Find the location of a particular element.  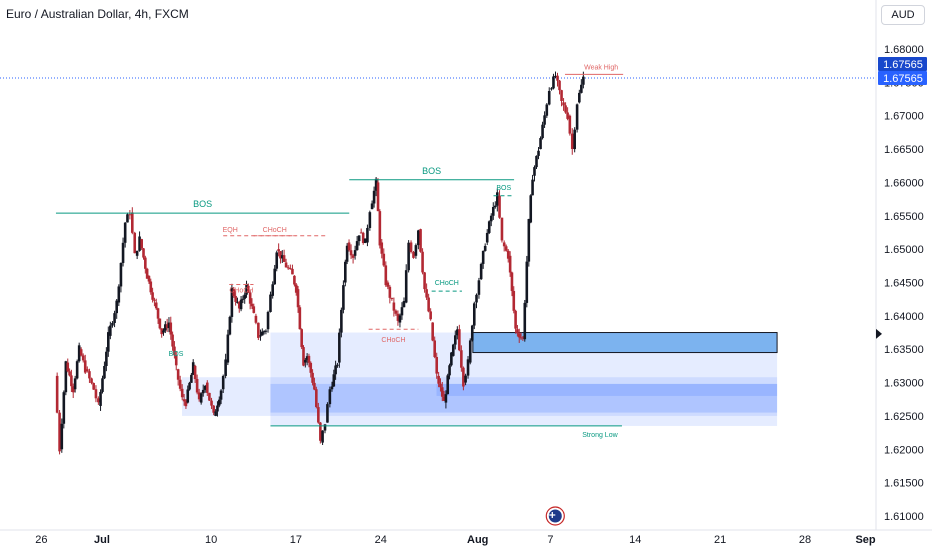

annotation-label: BOS is located at coordinates (431, 171).